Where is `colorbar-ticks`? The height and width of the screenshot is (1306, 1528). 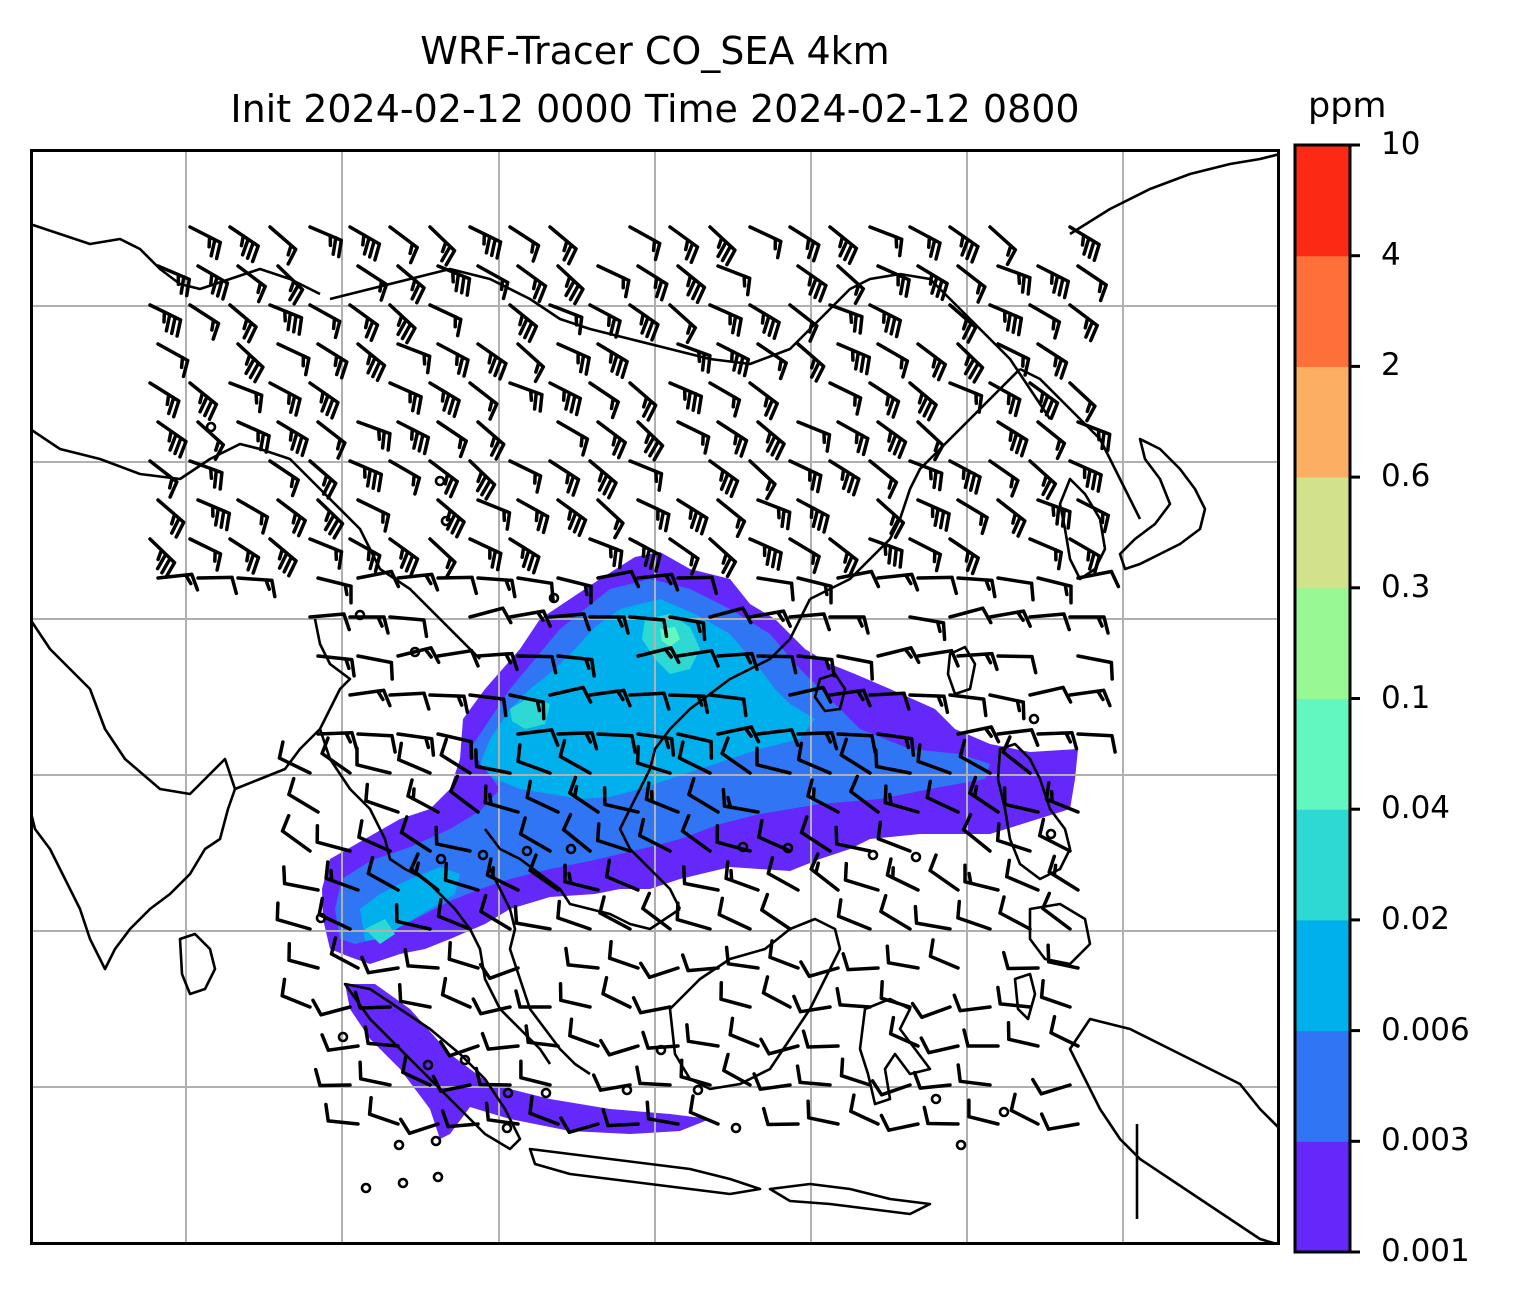
colorbar-ticks is located at coordinates (1355, 698).